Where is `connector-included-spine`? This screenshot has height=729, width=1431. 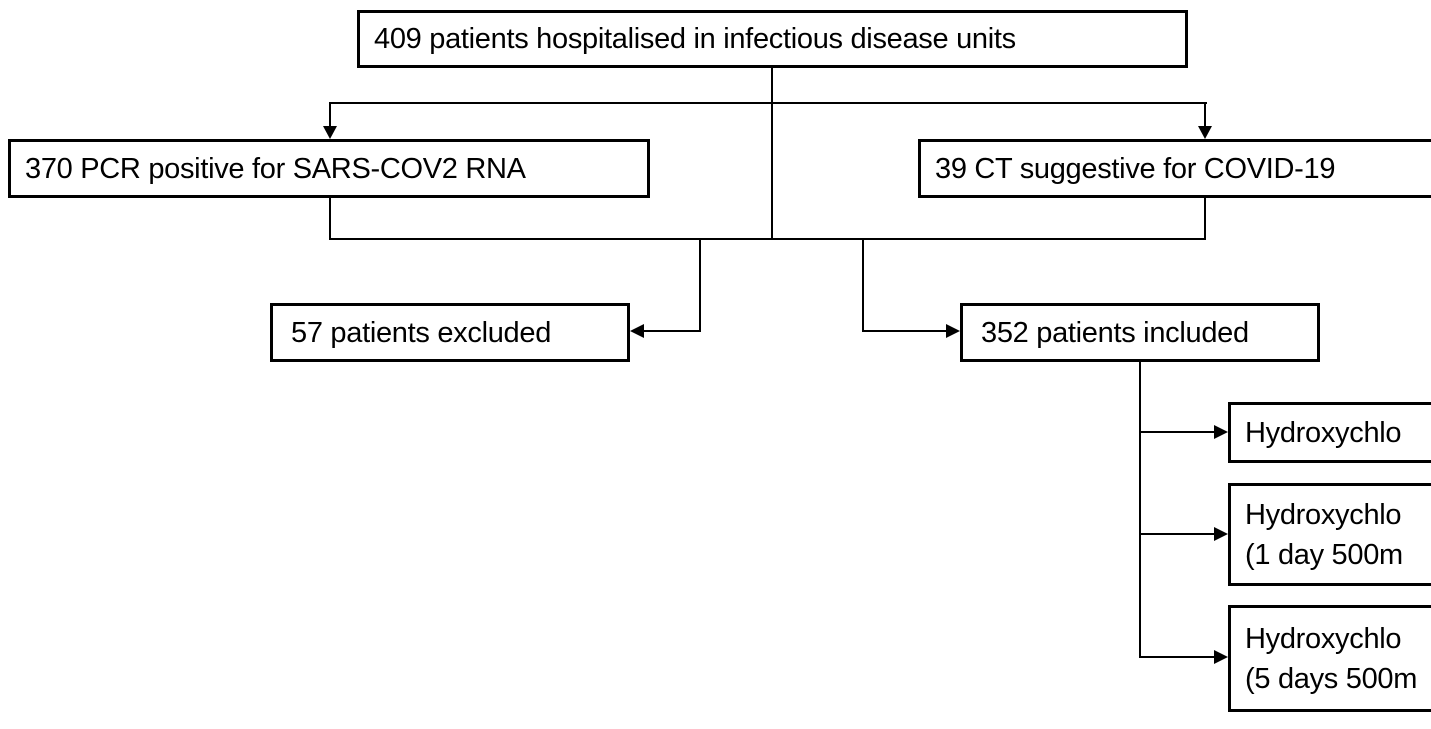 connector-included-spine is located at coordinates (1140, 510).